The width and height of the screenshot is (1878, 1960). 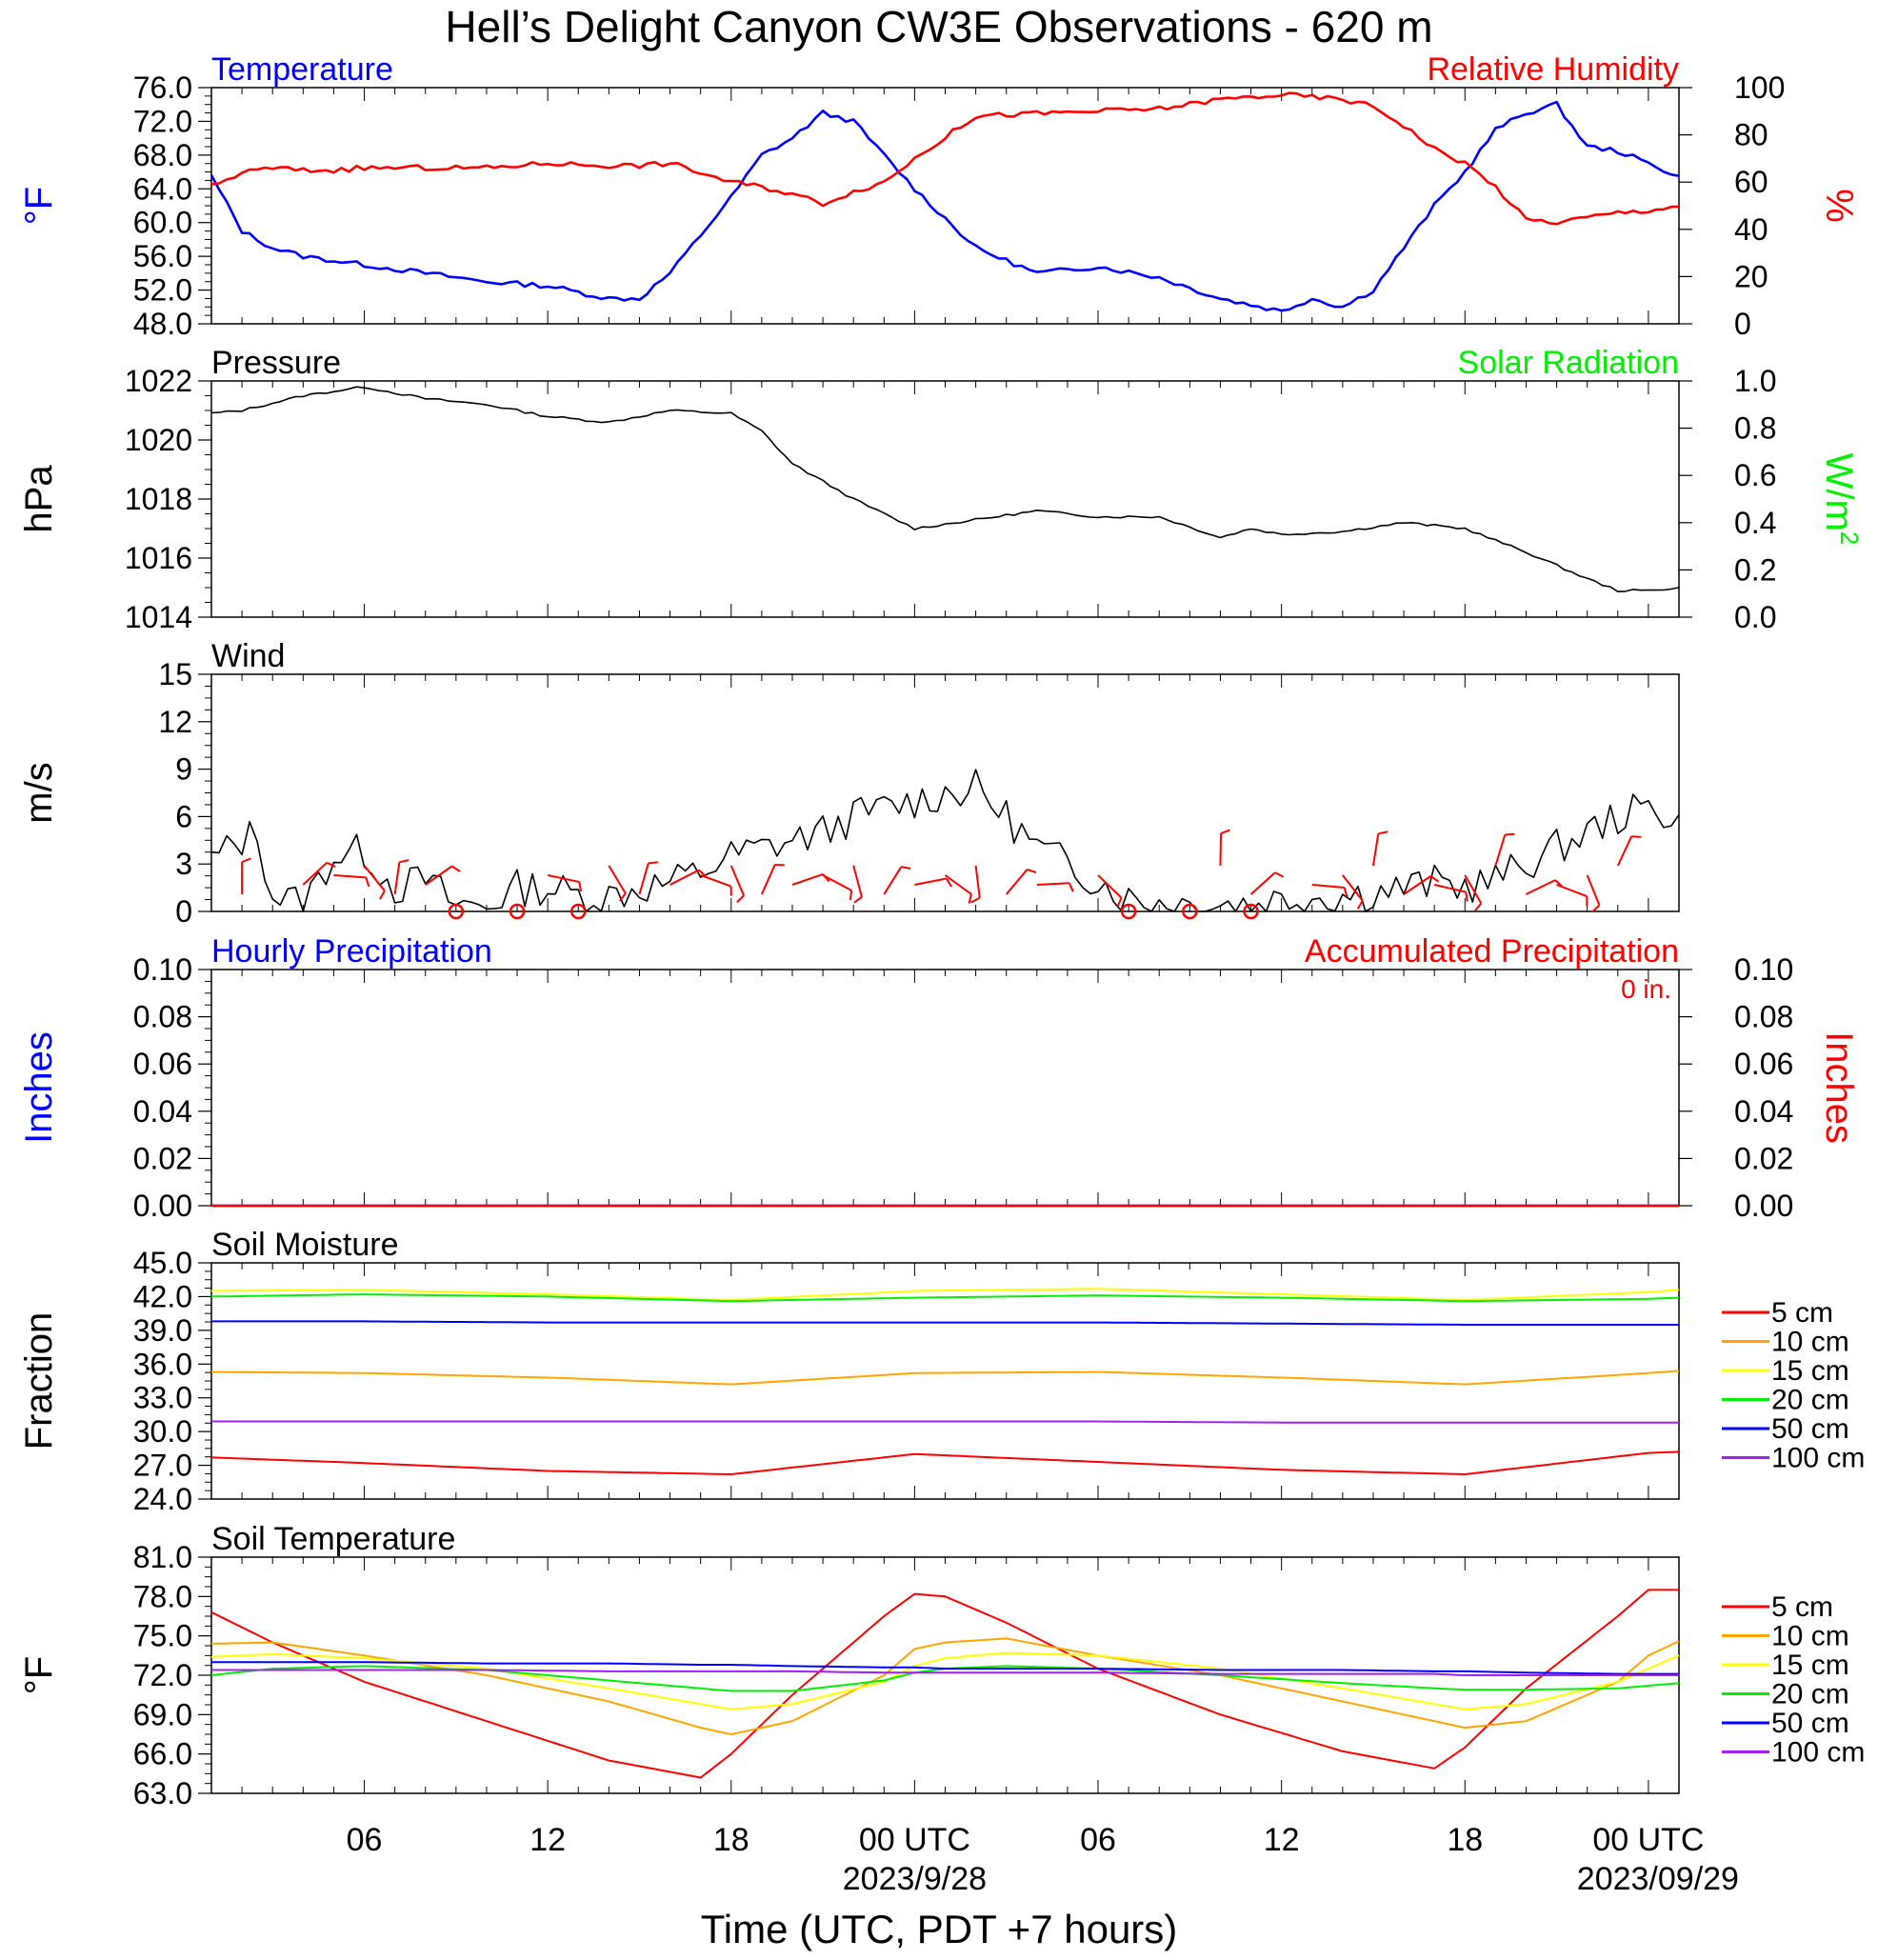 What do you see at coordinates (162, 1557) in the screenshot?
I see `y-tick-label: 81.0` at bounding box center [162, 1557].